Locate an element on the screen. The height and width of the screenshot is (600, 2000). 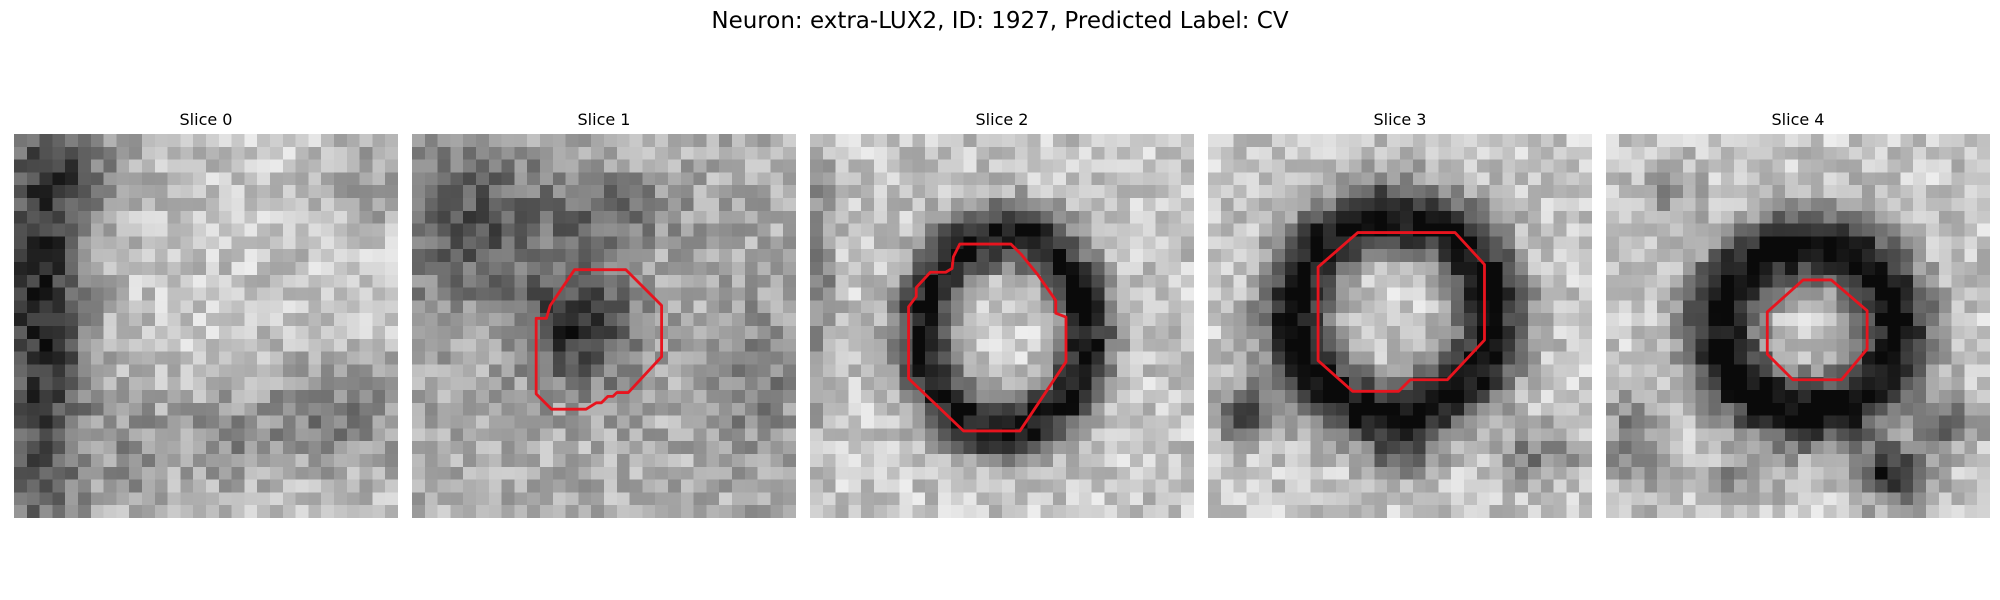
slice-title-1: Slice 1 is located at coordinates (604, 119).